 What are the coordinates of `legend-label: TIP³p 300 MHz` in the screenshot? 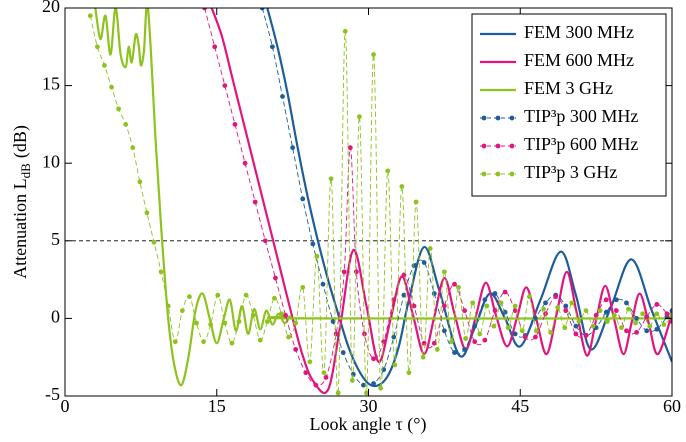 It's located at (581, 116).